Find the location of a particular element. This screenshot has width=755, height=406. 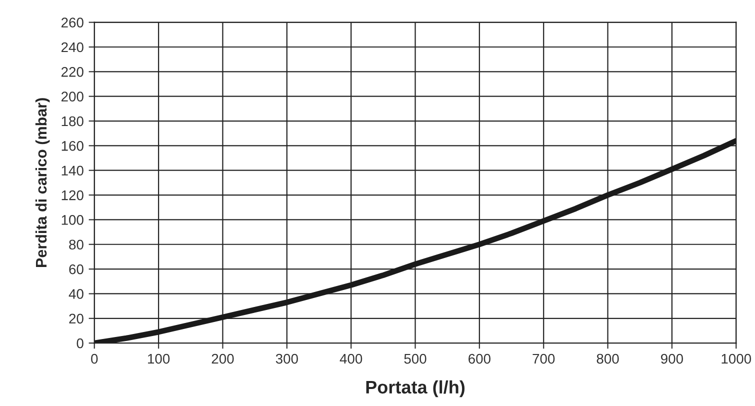

x-tick-label: 500 is located at coordinates (415, 359).